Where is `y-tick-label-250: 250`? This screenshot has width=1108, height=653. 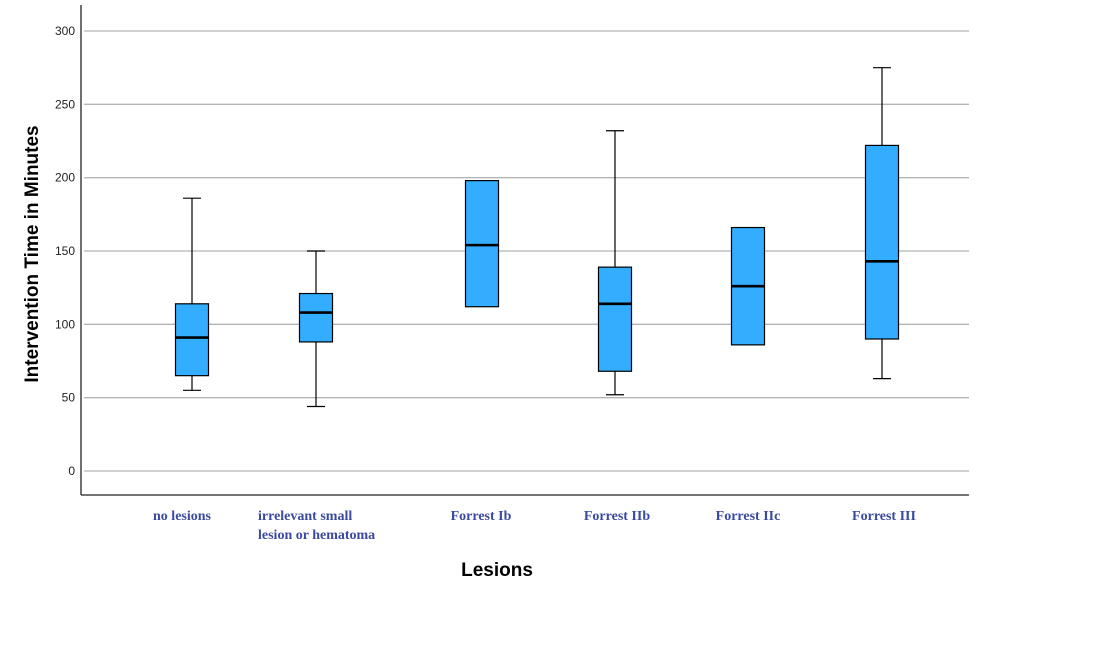
y-tick-label-250: 250 is located at coordinates (65, 104).